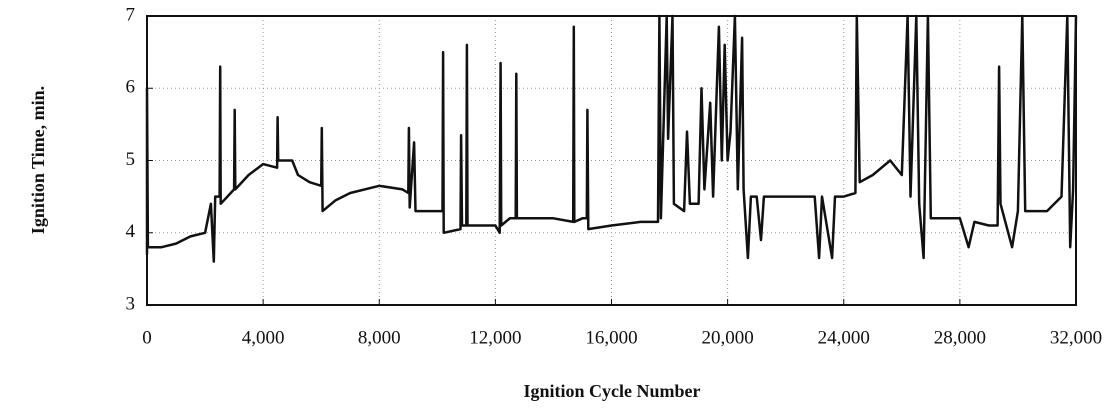 This screenshot has height=411, width=1117. Describe the element at coordinates (728, 337) in the screenshot. I see `x-tick-label: 20,000` at that location.